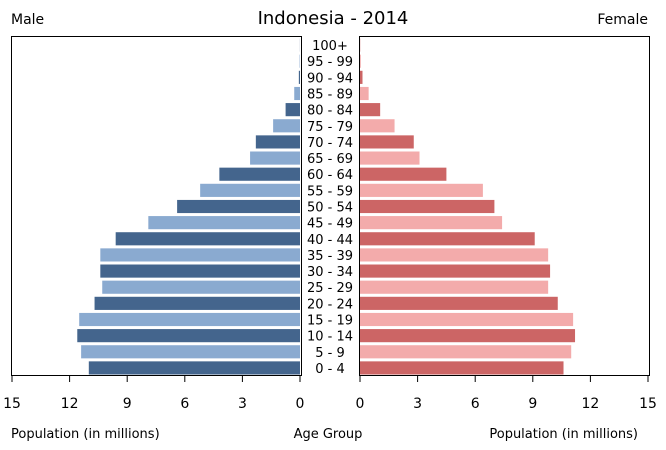 The width and height of the screenshot is (666, 450). I want to click on female-x-tick-label: 9, so click(532, 404).